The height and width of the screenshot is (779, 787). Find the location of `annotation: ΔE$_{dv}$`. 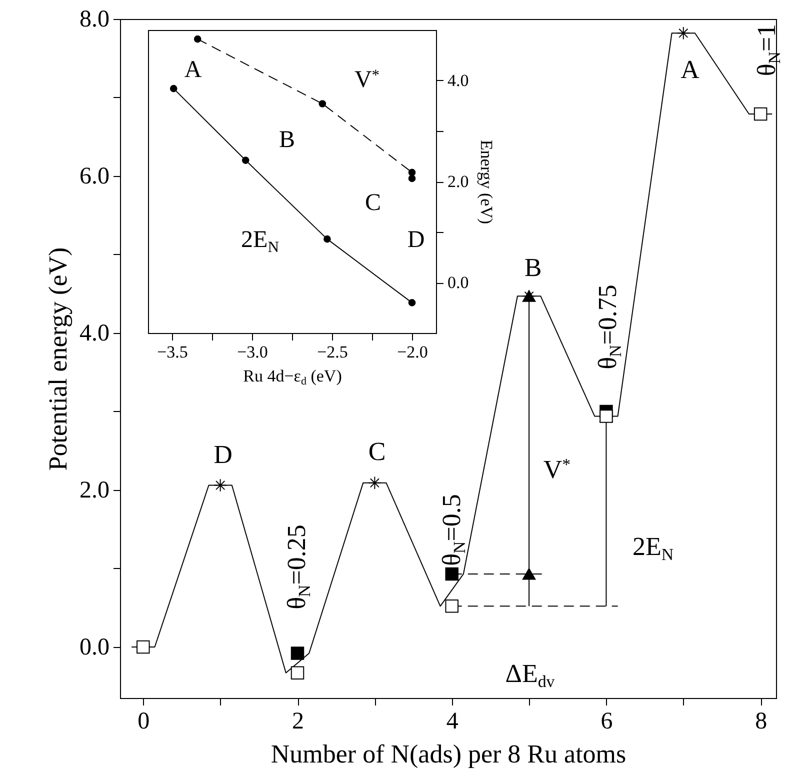

annotation: ΔE$_{dv}$ is located at coordinates (530, 675).